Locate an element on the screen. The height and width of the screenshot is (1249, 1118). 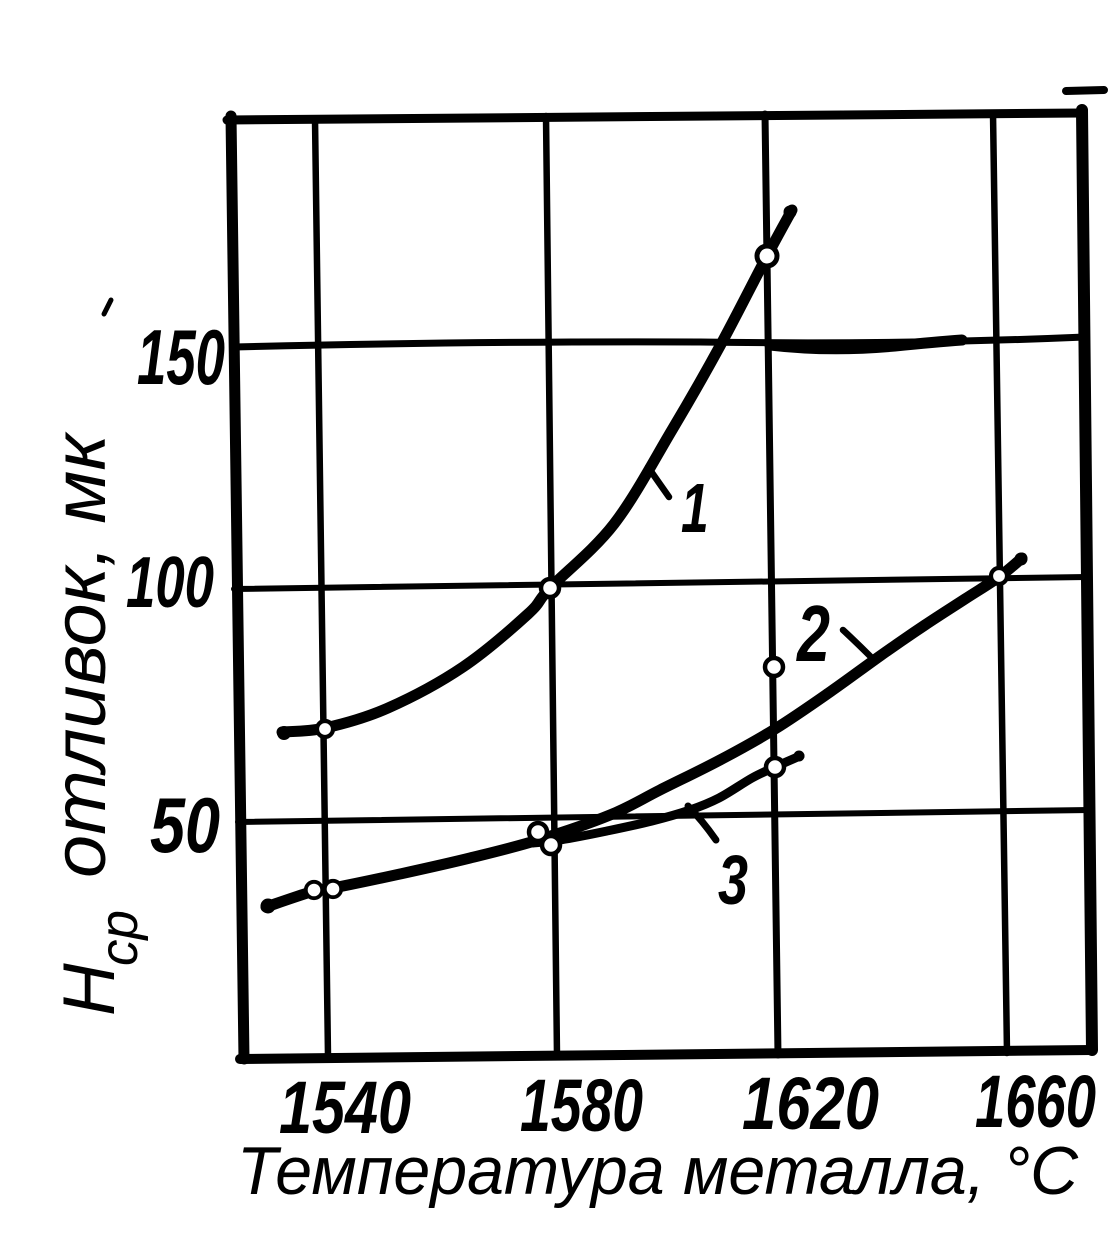
svg-text: отливок, мк is located at coordinates (79, 654).